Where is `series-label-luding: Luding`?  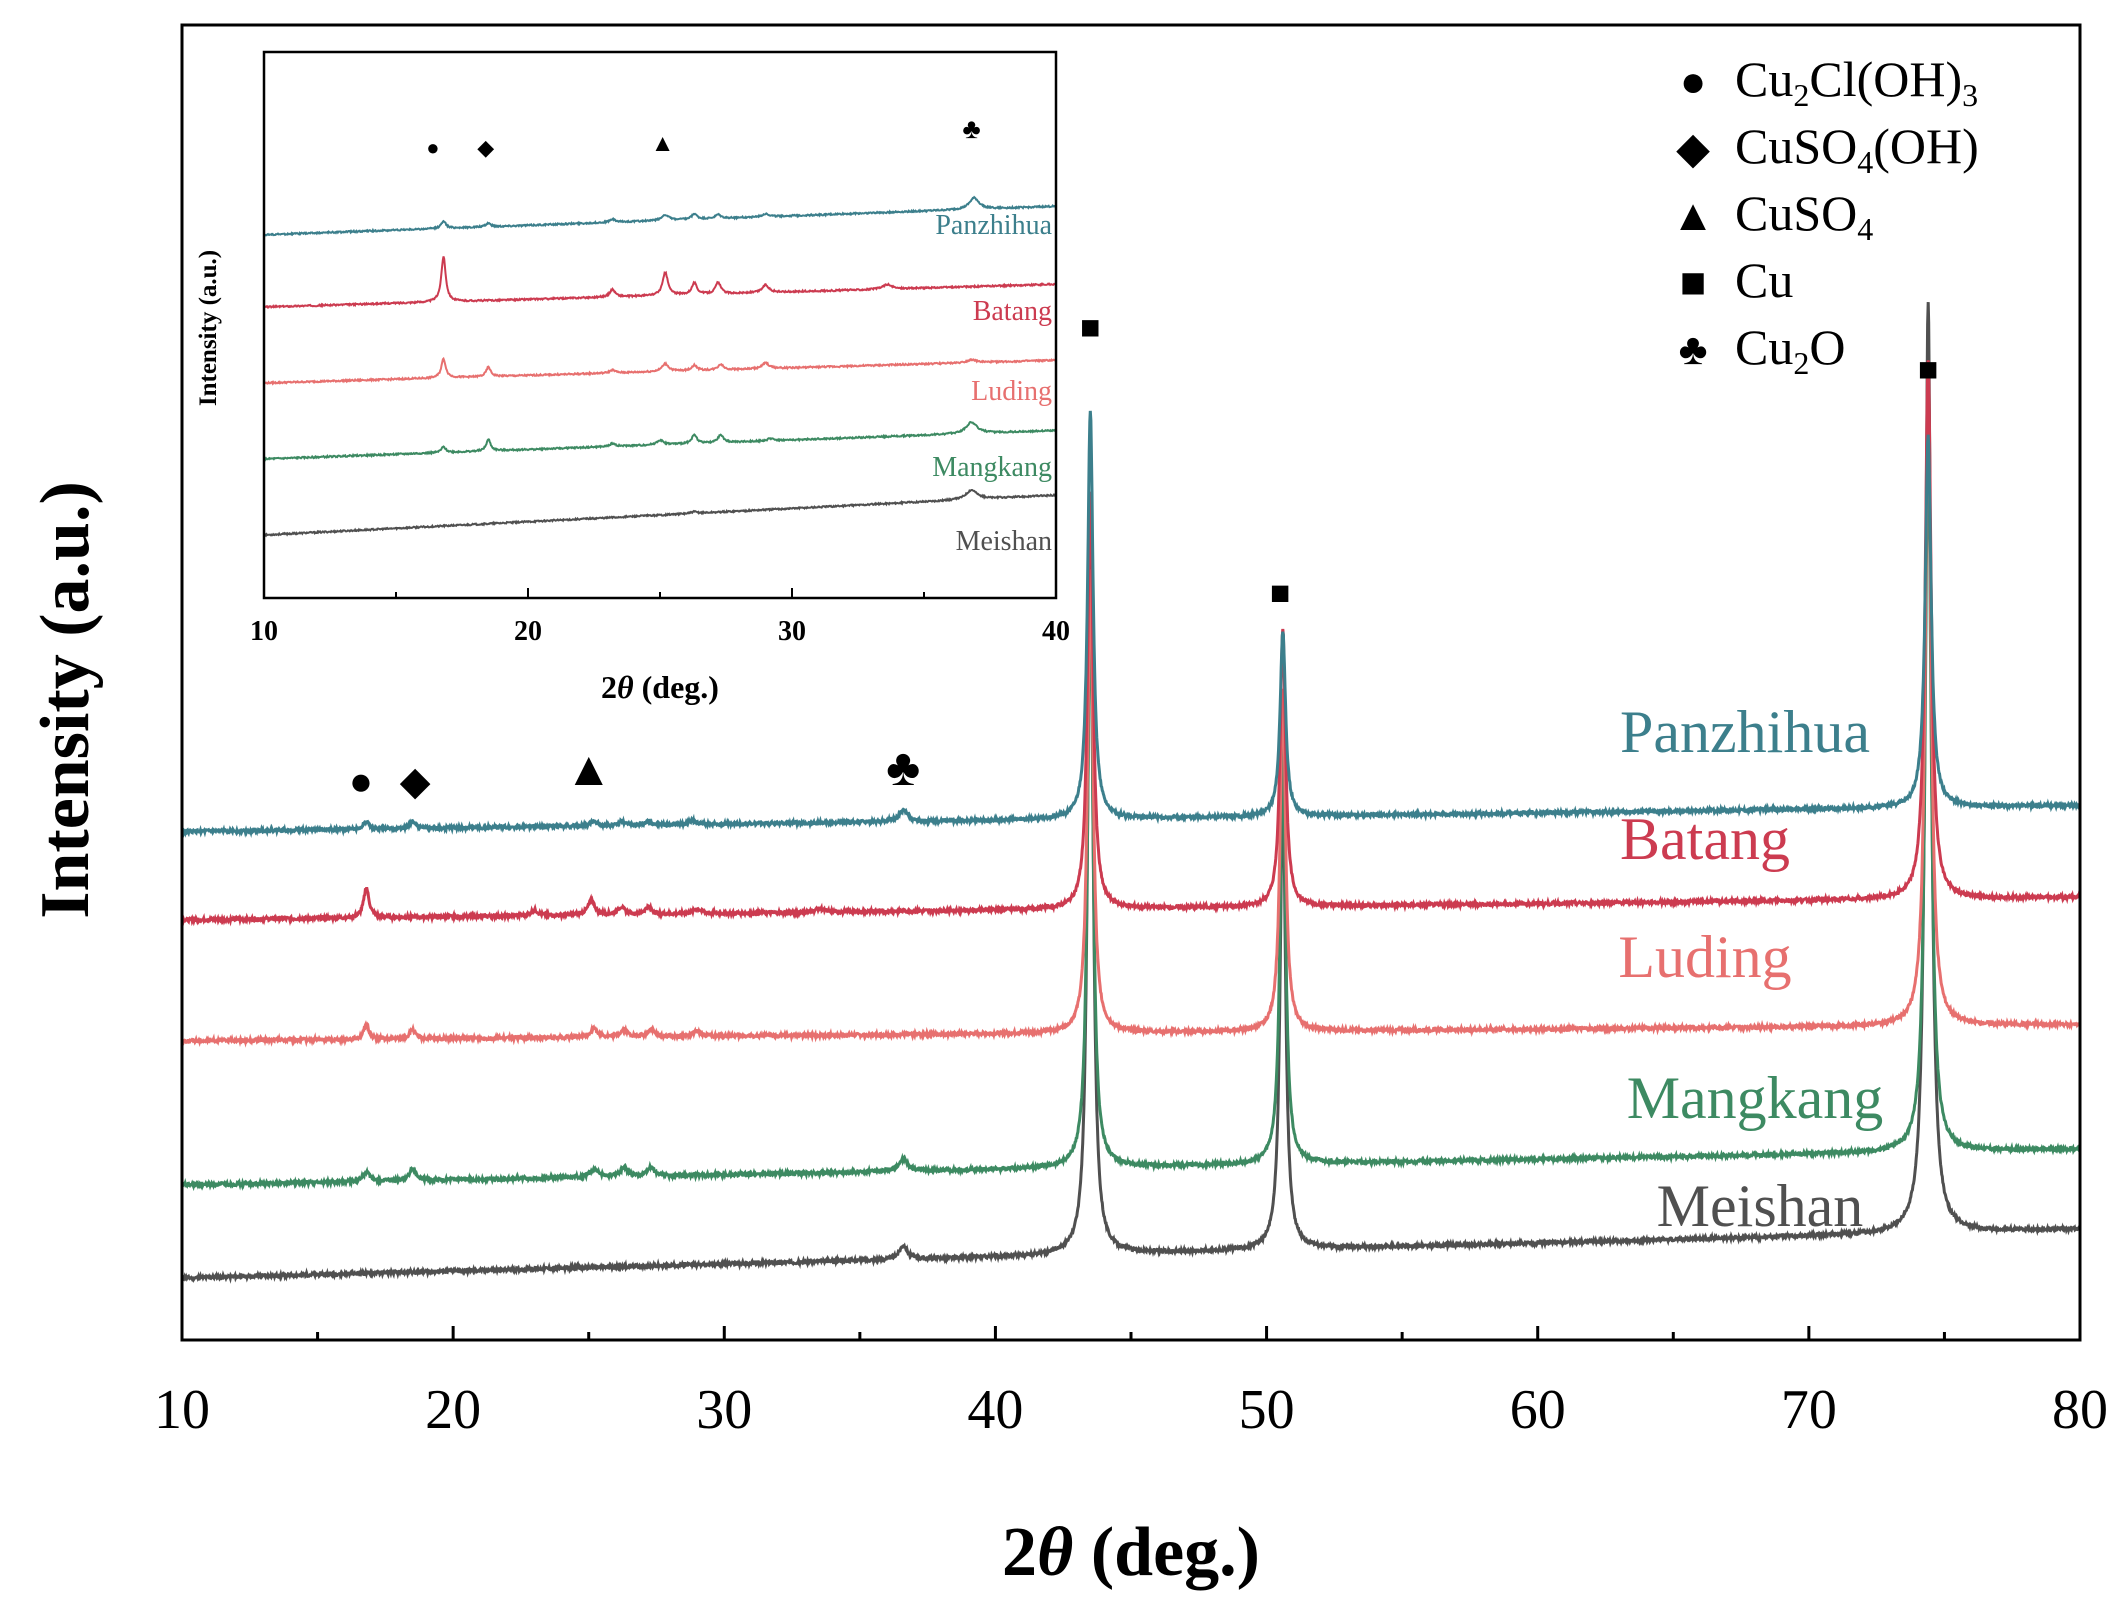 series-label-luding: Luding is located at coordinates (1704, 957).